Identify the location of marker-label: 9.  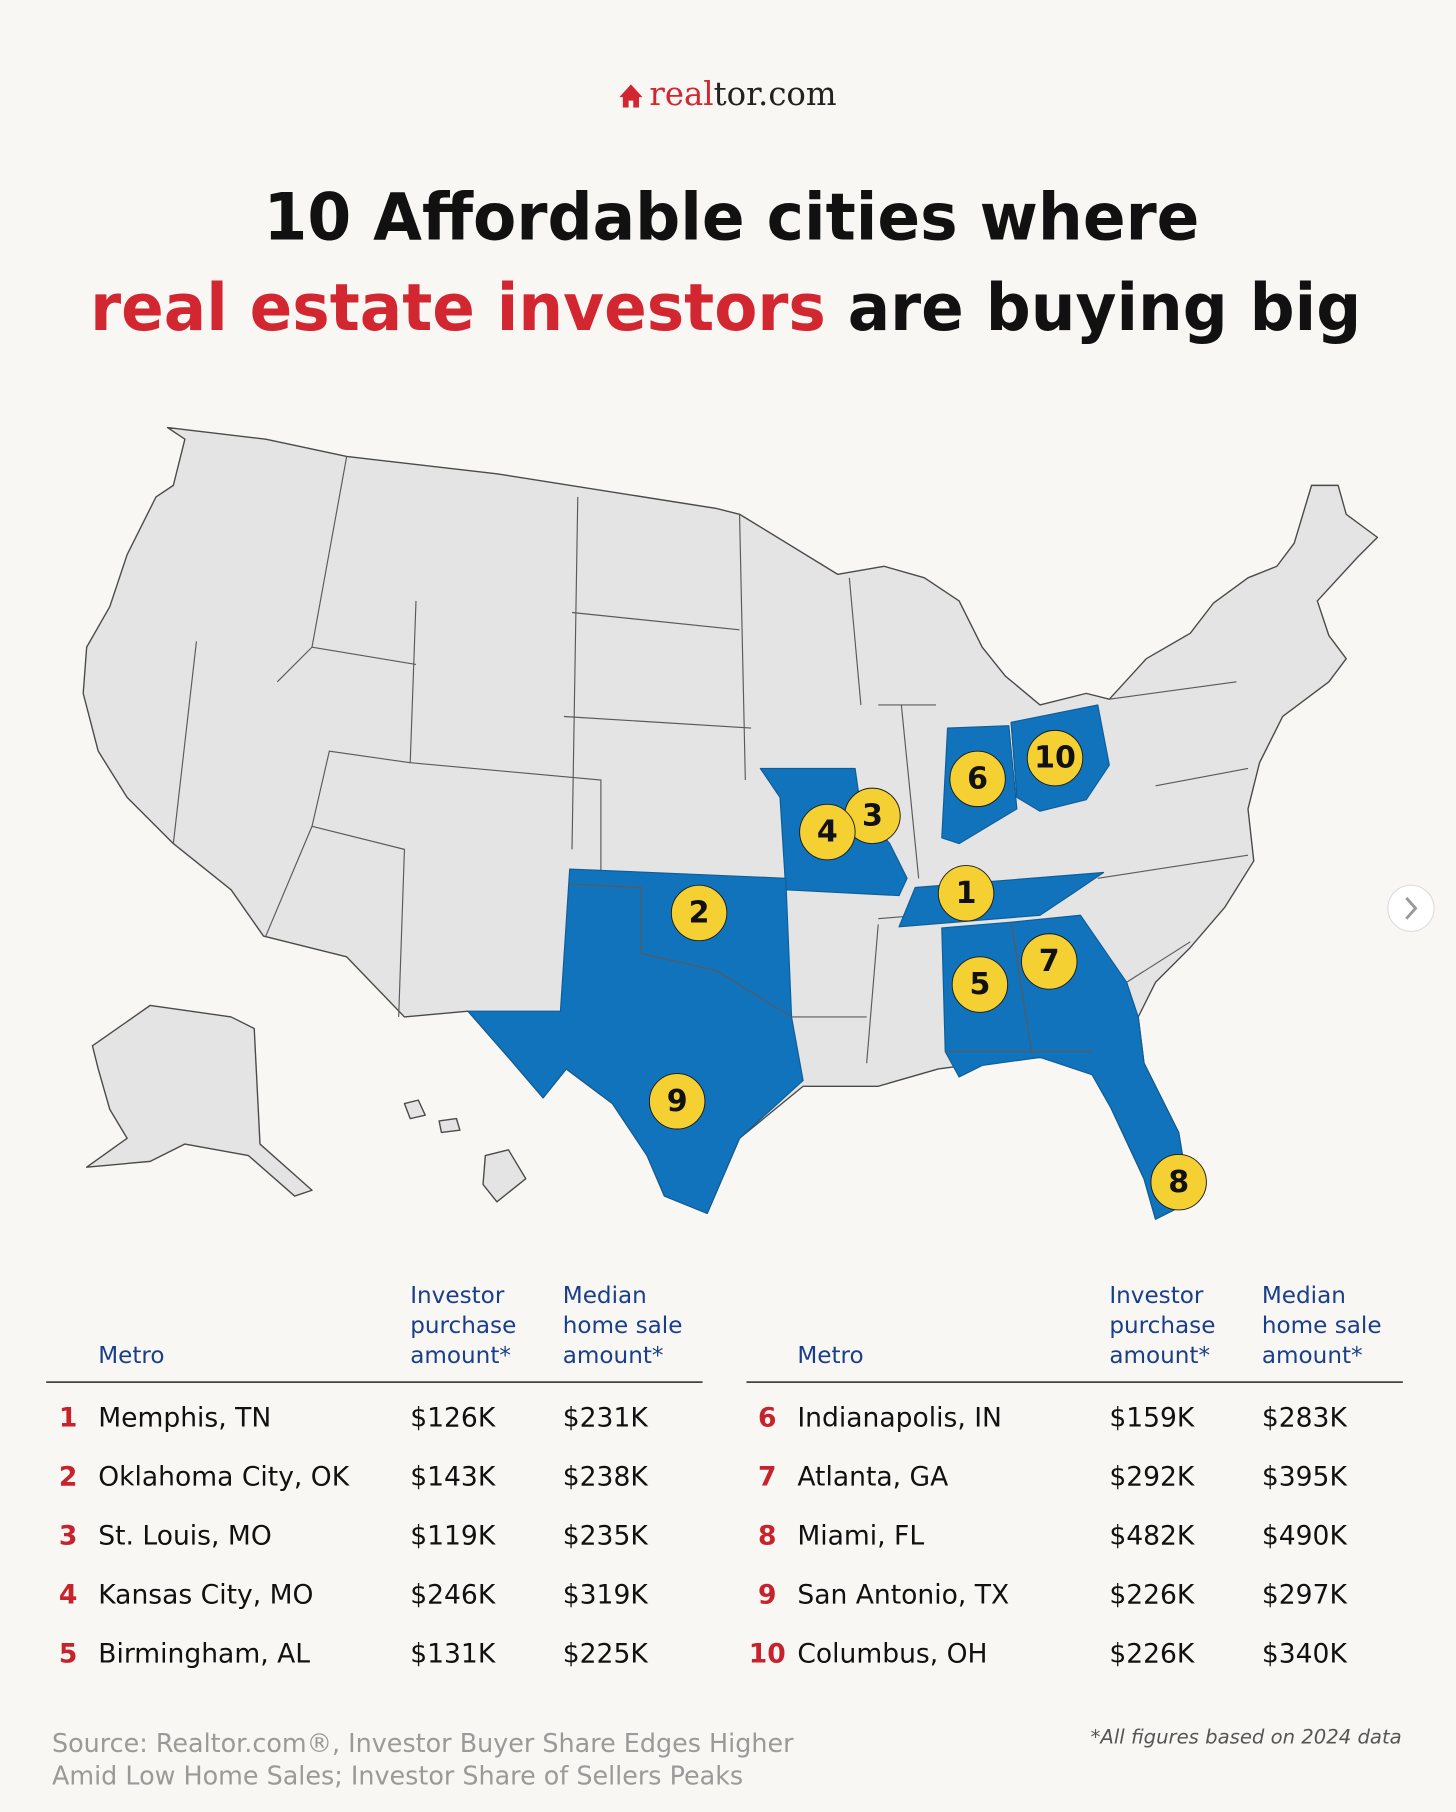
(677, 1101).